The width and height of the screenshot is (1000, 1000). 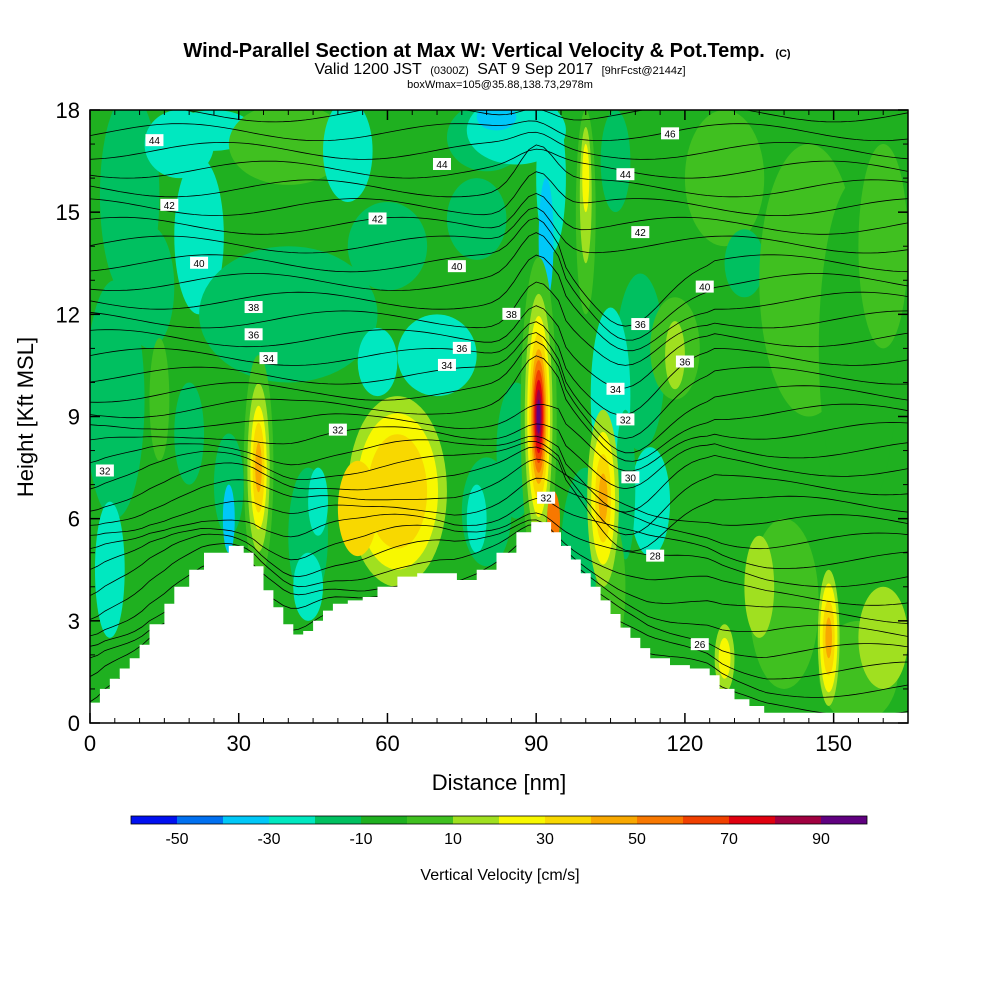 I want to click on isentrope-label: 28, so click(x=655, y=556).